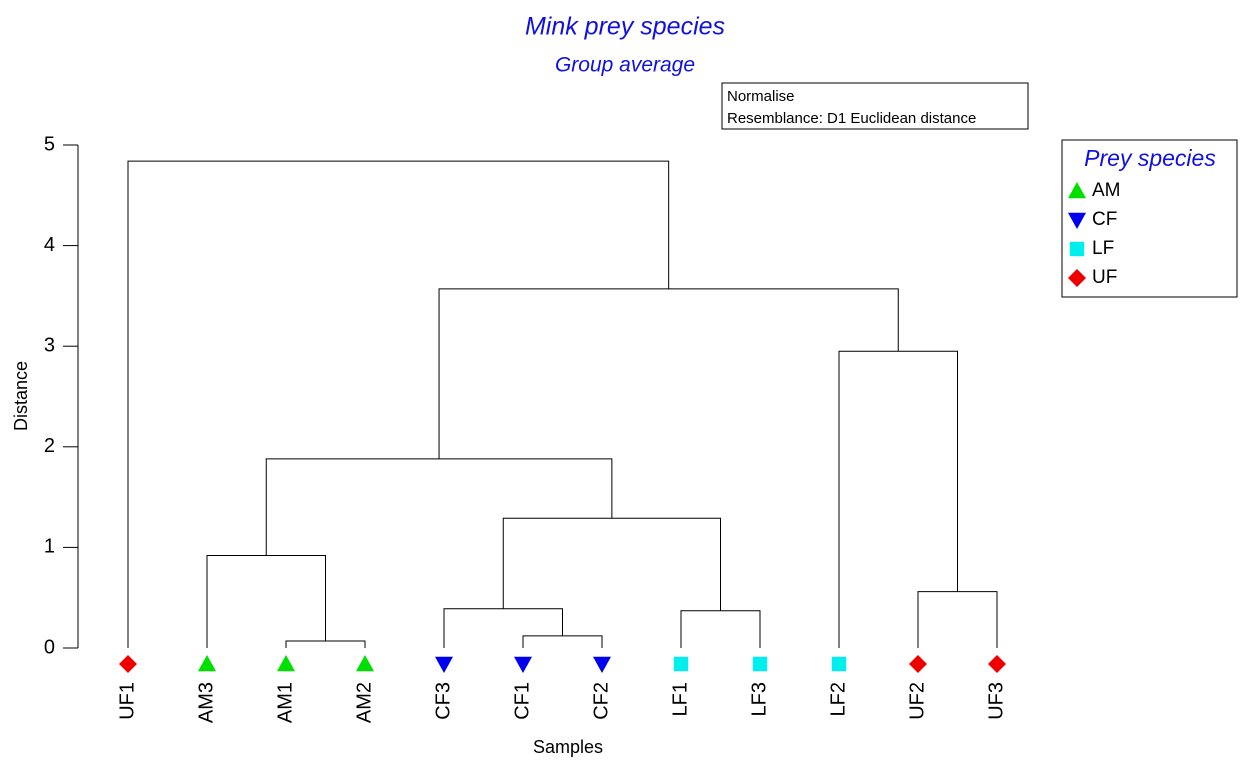  I want to click on leaf-label: AM1, so click(285, 702).